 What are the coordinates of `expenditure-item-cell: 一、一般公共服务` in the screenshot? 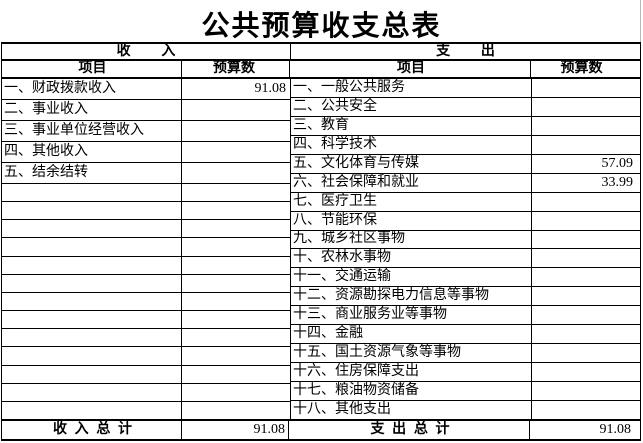 It's located at (411, 88).